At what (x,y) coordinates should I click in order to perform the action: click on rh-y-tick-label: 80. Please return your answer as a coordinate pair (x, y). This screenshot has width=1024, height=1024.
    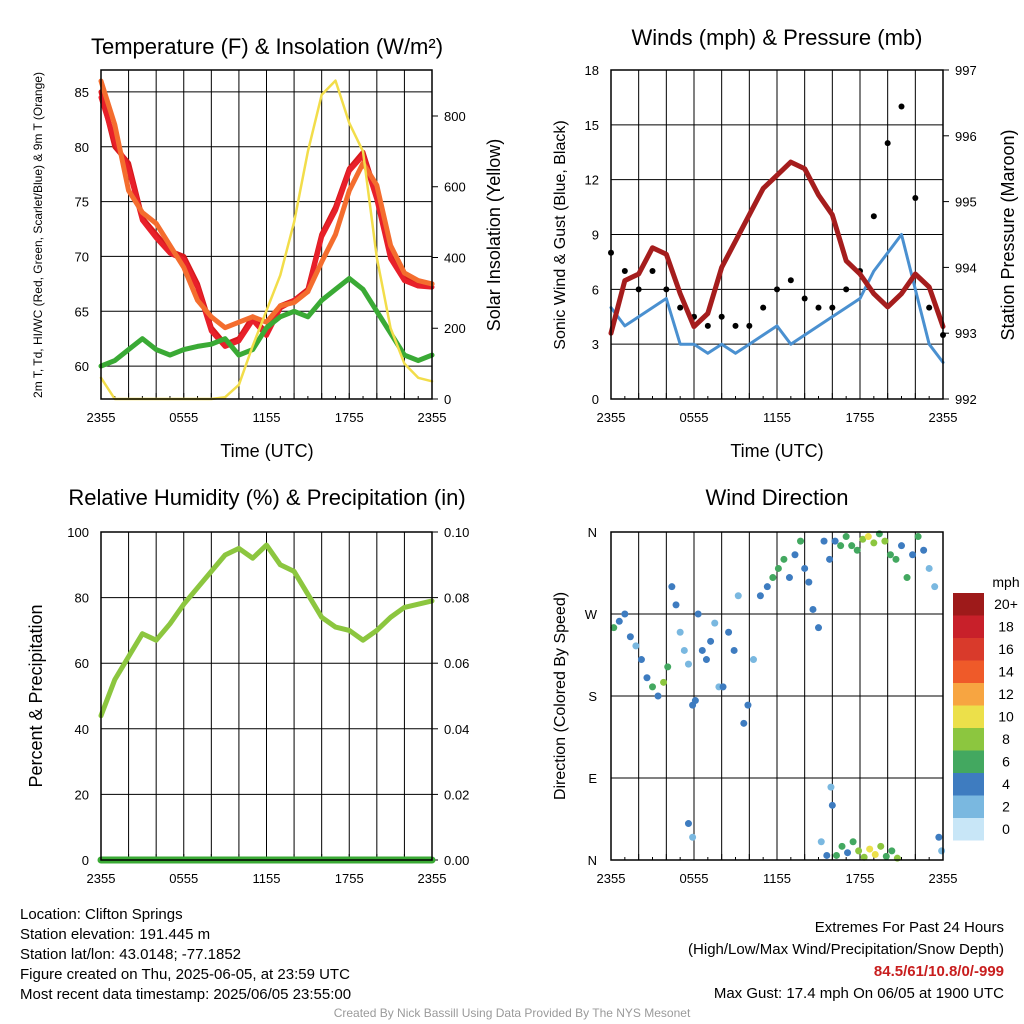
    Looking at the image, I should click on (82, 598).